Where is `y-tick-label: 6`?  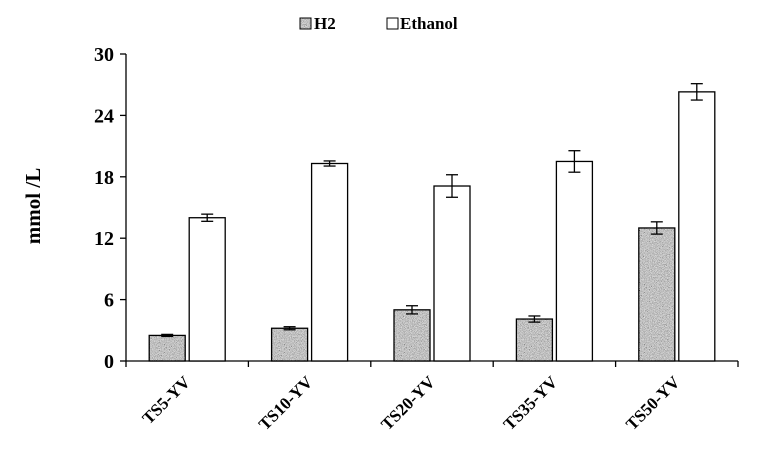
y-tick-label: 6 is located at coordinates (109, 301).